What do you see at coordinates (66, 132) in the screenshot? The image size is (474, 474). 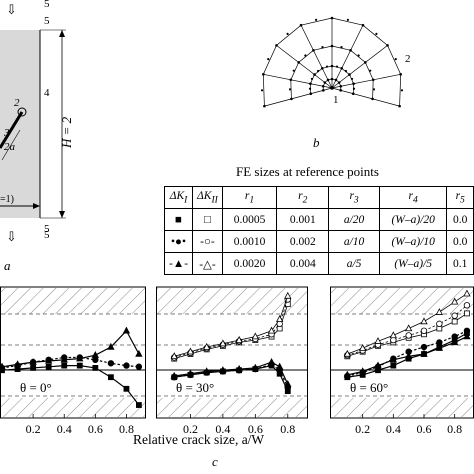 I see `dim-h-label: H = 2` at bounding box center [66, 132].